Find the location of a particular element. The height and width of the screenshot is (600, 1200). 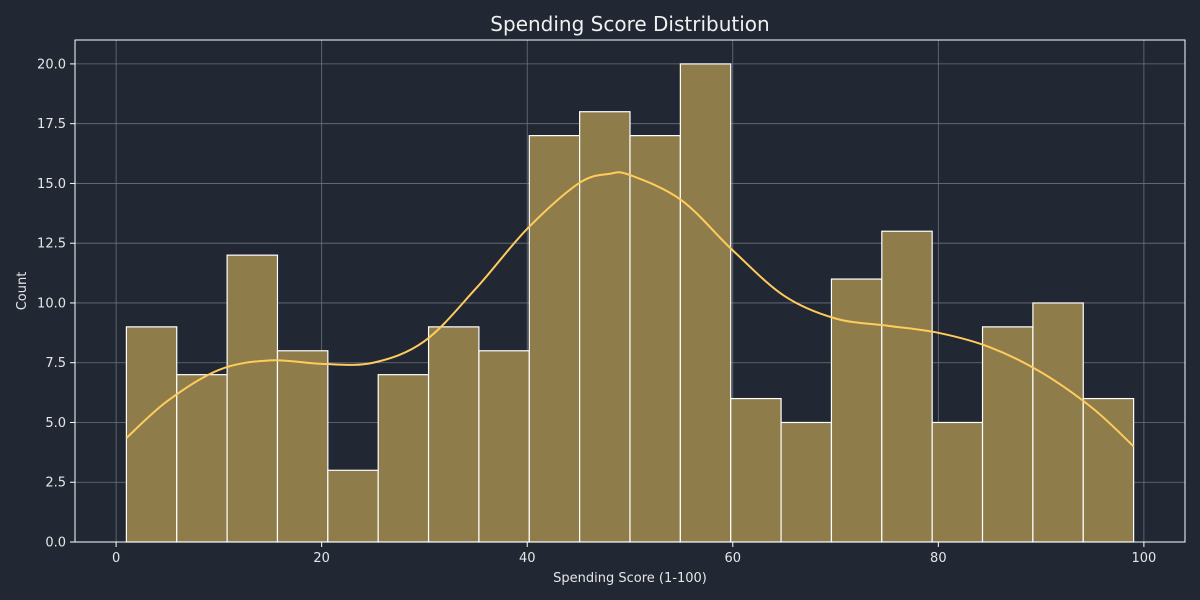

x-tick-label: 80 is located at coordinates (938, 558).